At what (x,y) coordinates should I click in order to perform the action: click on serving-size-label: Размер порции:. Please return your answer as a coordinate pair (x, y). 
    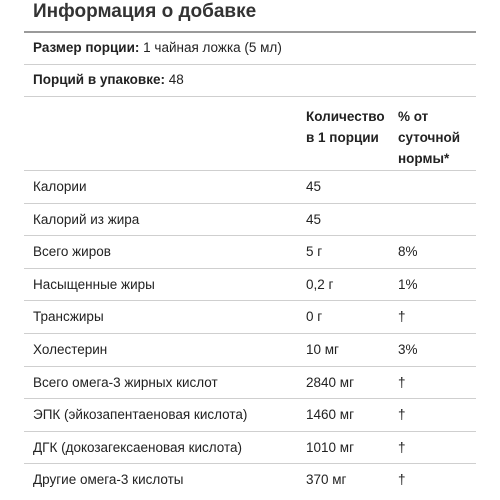
    Looking at the image, I should click on (86, 47).